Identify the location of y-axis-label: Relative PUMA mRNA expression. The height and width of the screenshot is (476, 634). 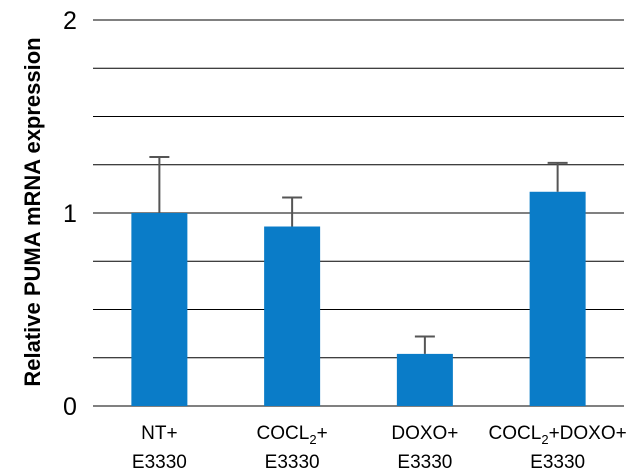
(32, 211).